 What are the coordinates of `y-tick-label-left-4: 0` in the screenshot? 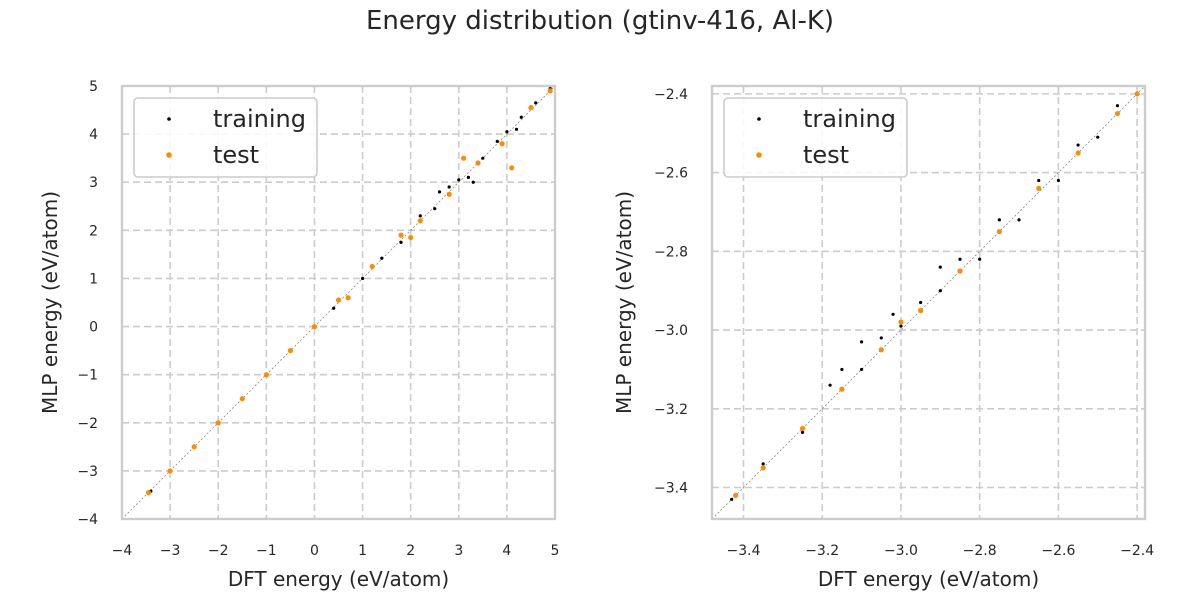 It's located at (93, 328).